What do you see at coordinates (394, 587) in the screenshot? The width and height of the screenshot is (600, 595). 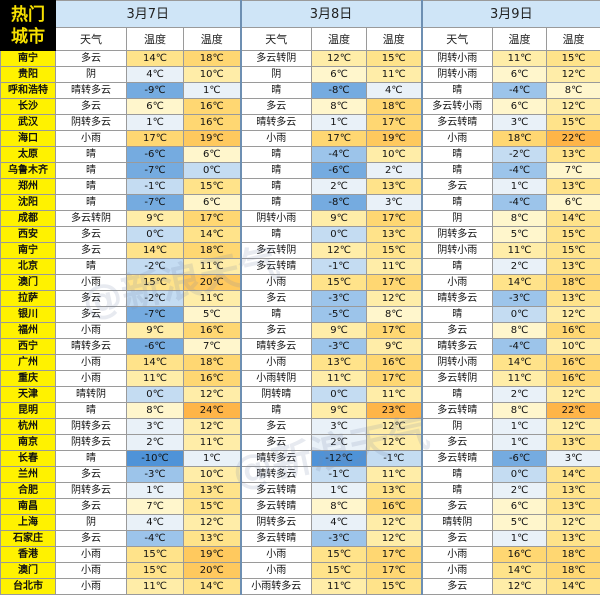 I see `temp-high-cell-day2: 15℃` at bounding box center [394, 587].